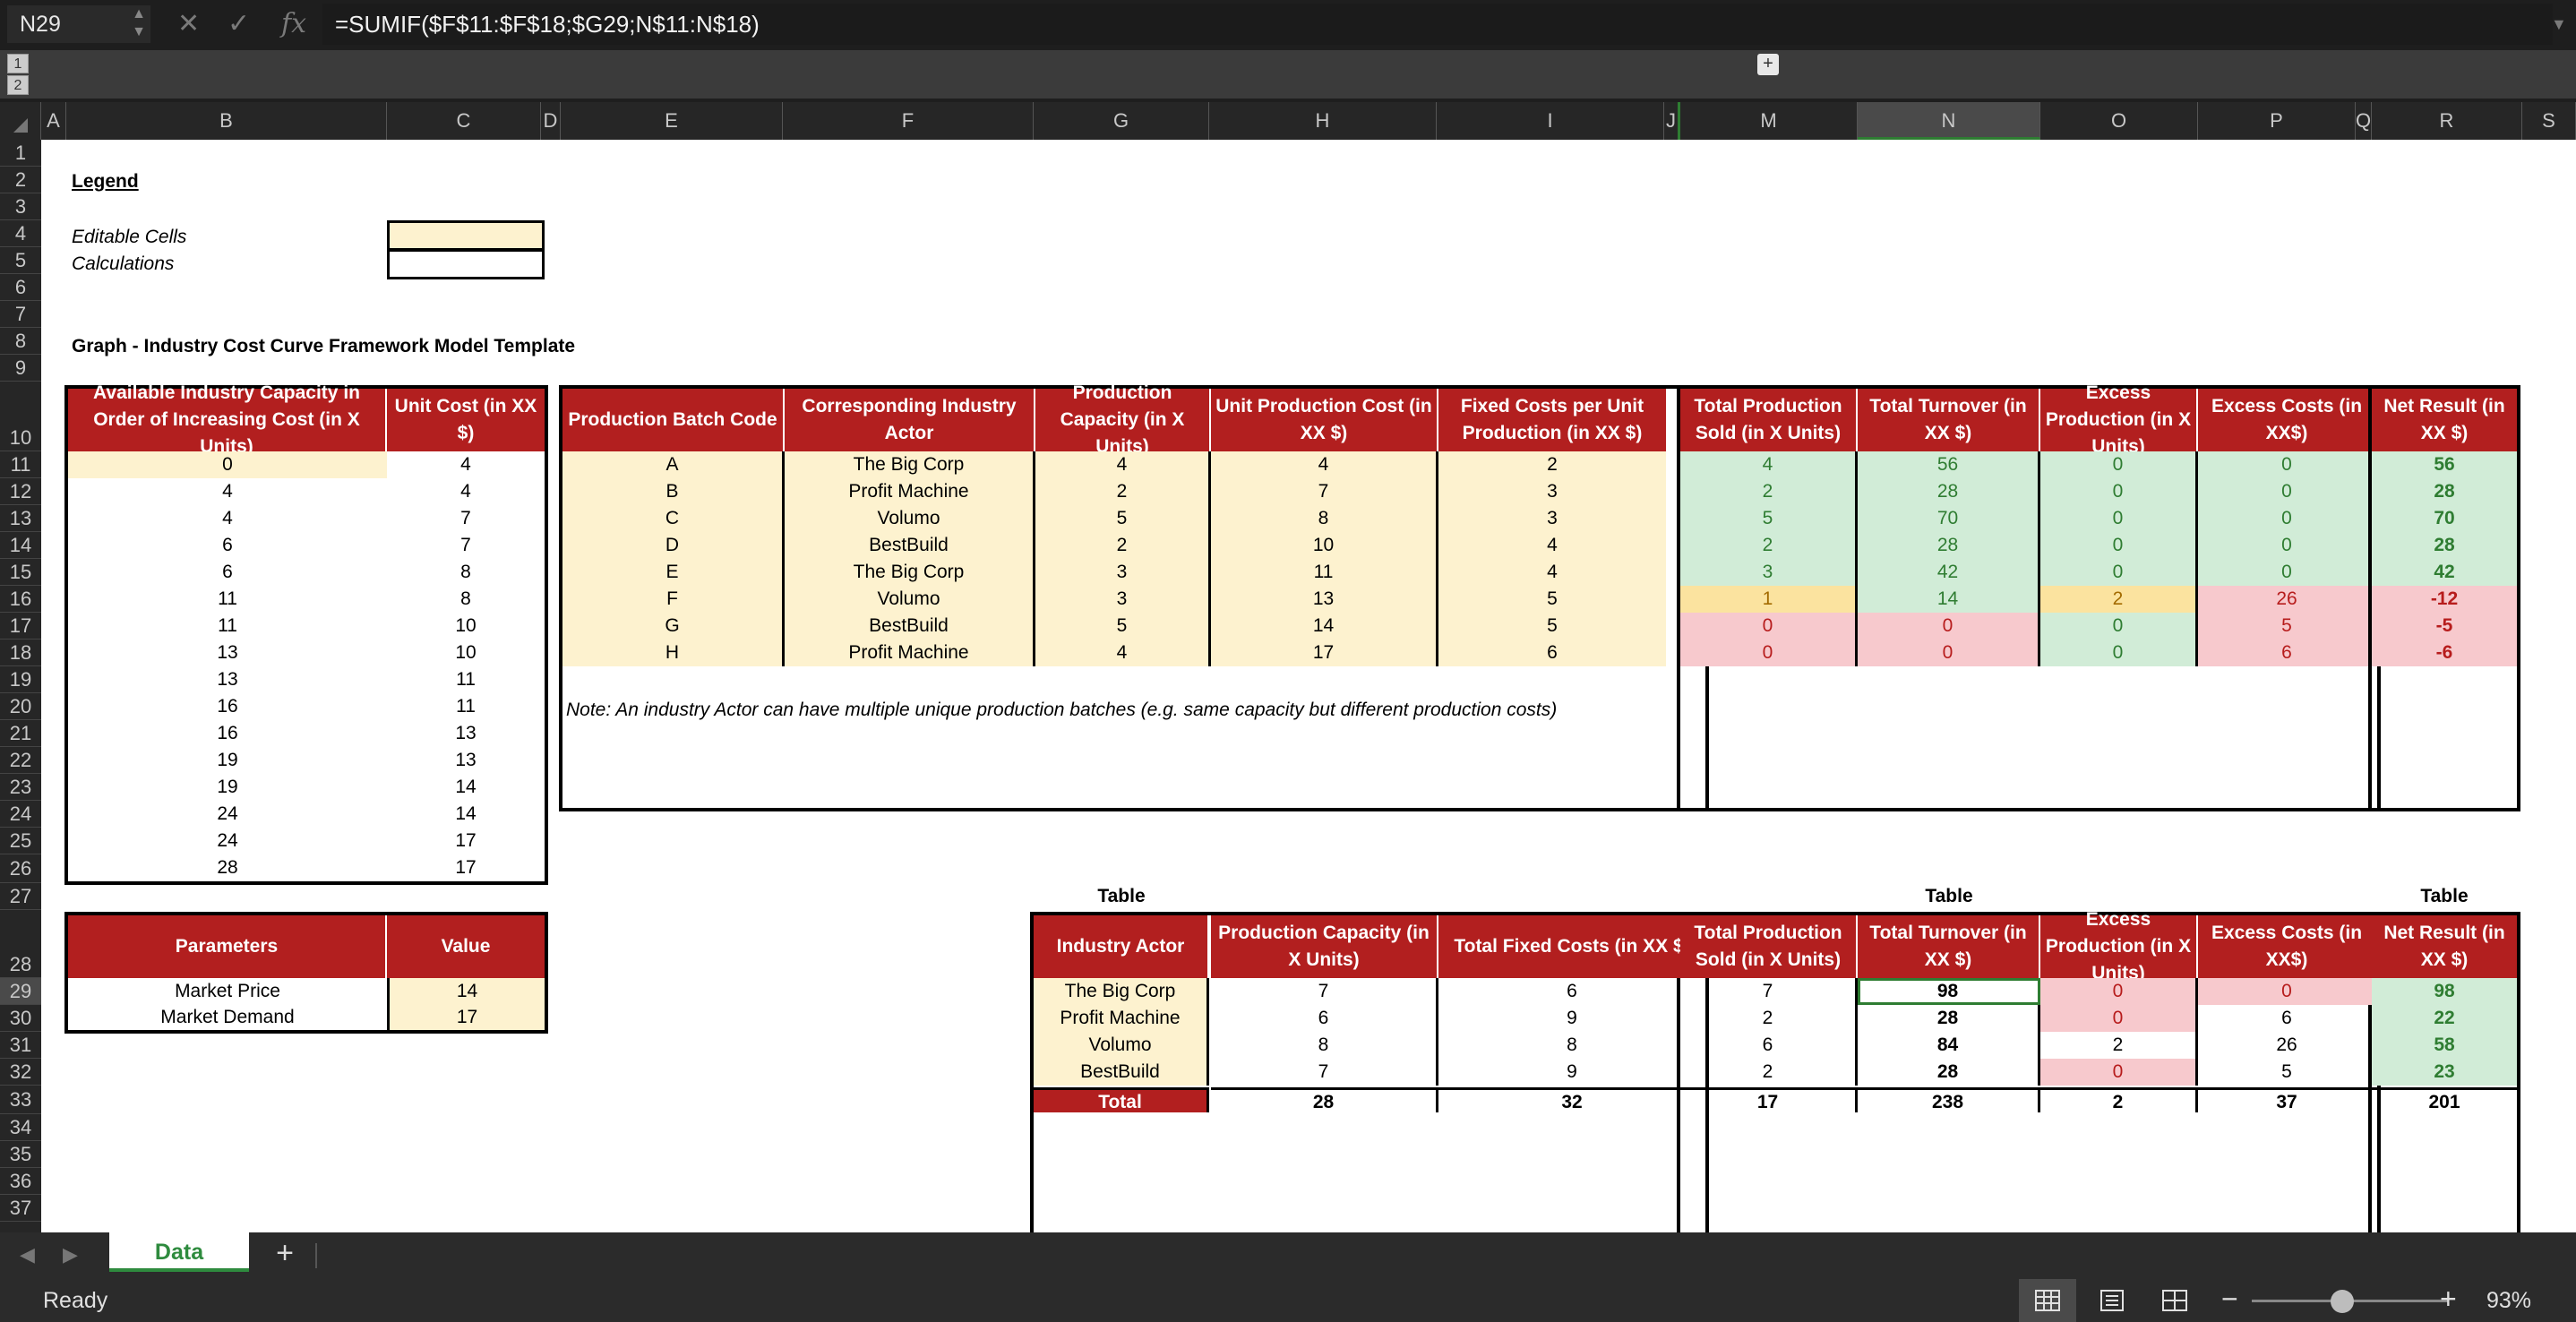 Image resolution: width=2576 pixels, height=1322 pixels. I want to click on page-layout-icon, so click(2112, 1301).